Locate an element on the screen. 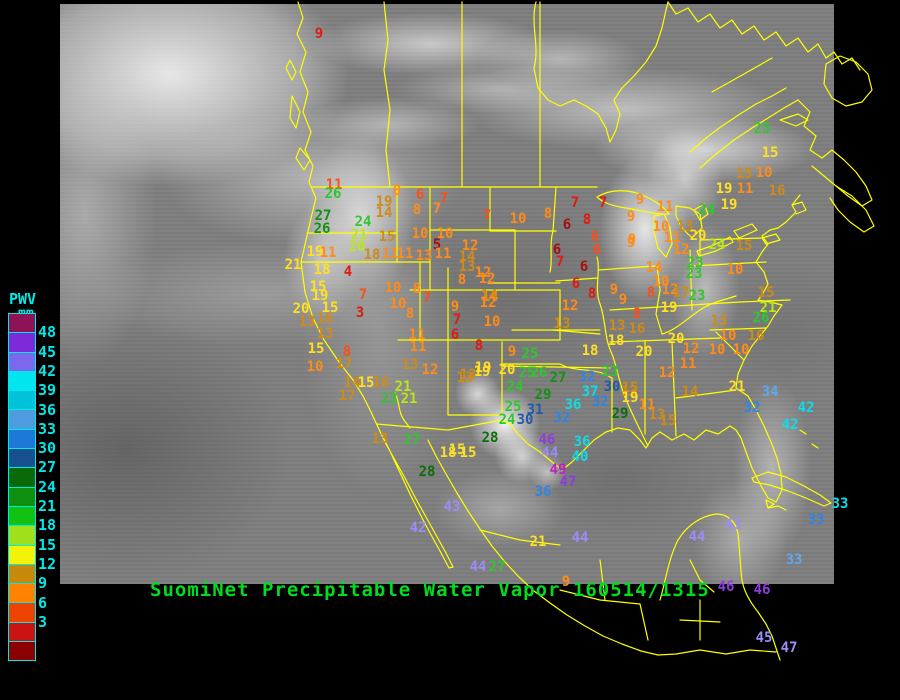  legend-label: 39 is located at coordinates (47, 390).